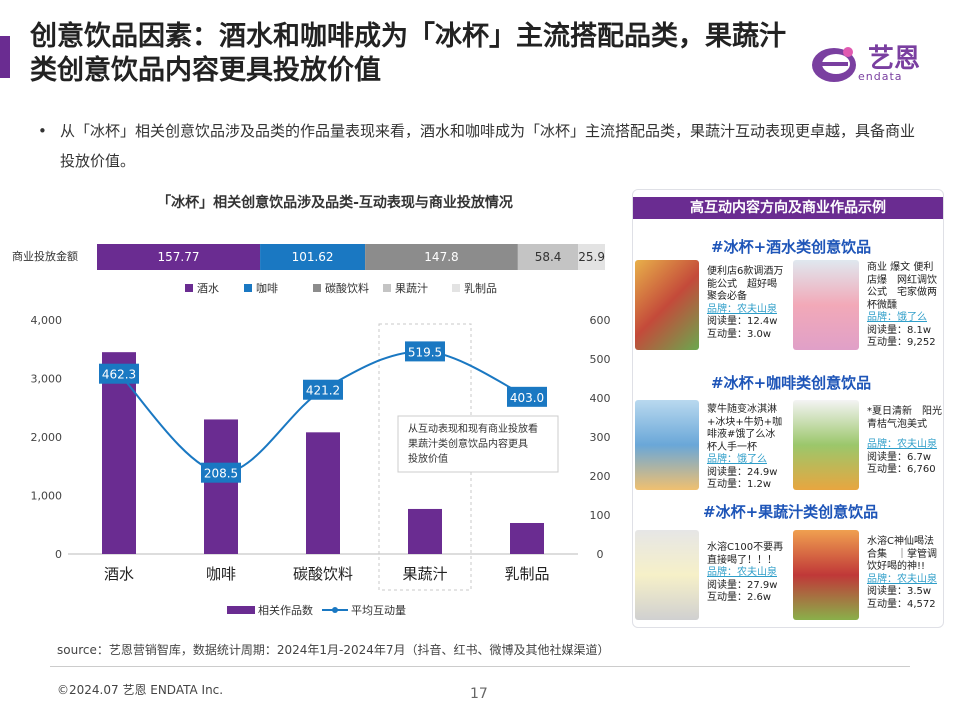 The height and width of the screenshot is (720, 960). Describe the element at coordinates (378, 610) in the screenshot. I see `legend-label: 平均互动量` at that location.